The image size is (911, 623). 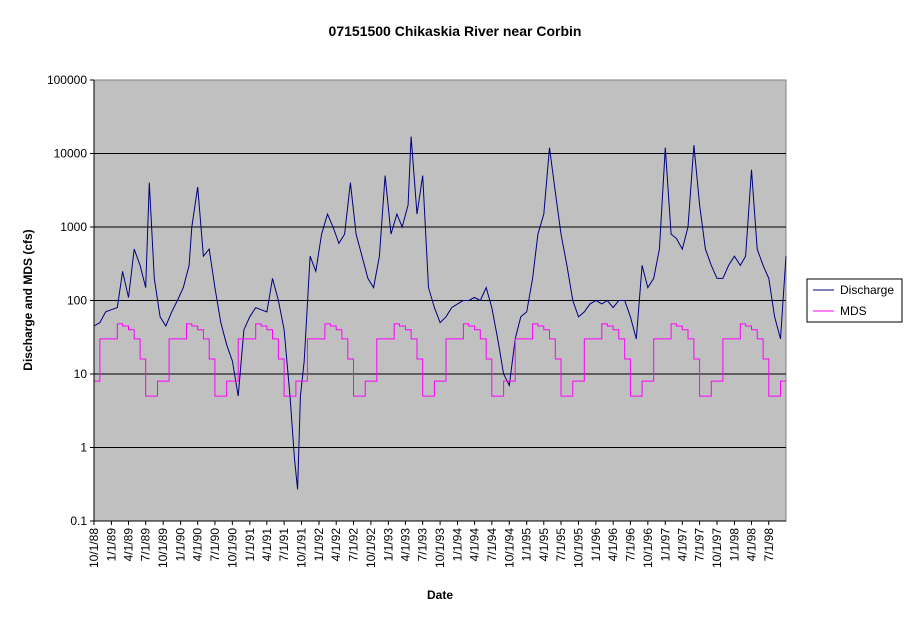 I want to click on x-tick-label: 1/1/95, so click(x=527, y=545).